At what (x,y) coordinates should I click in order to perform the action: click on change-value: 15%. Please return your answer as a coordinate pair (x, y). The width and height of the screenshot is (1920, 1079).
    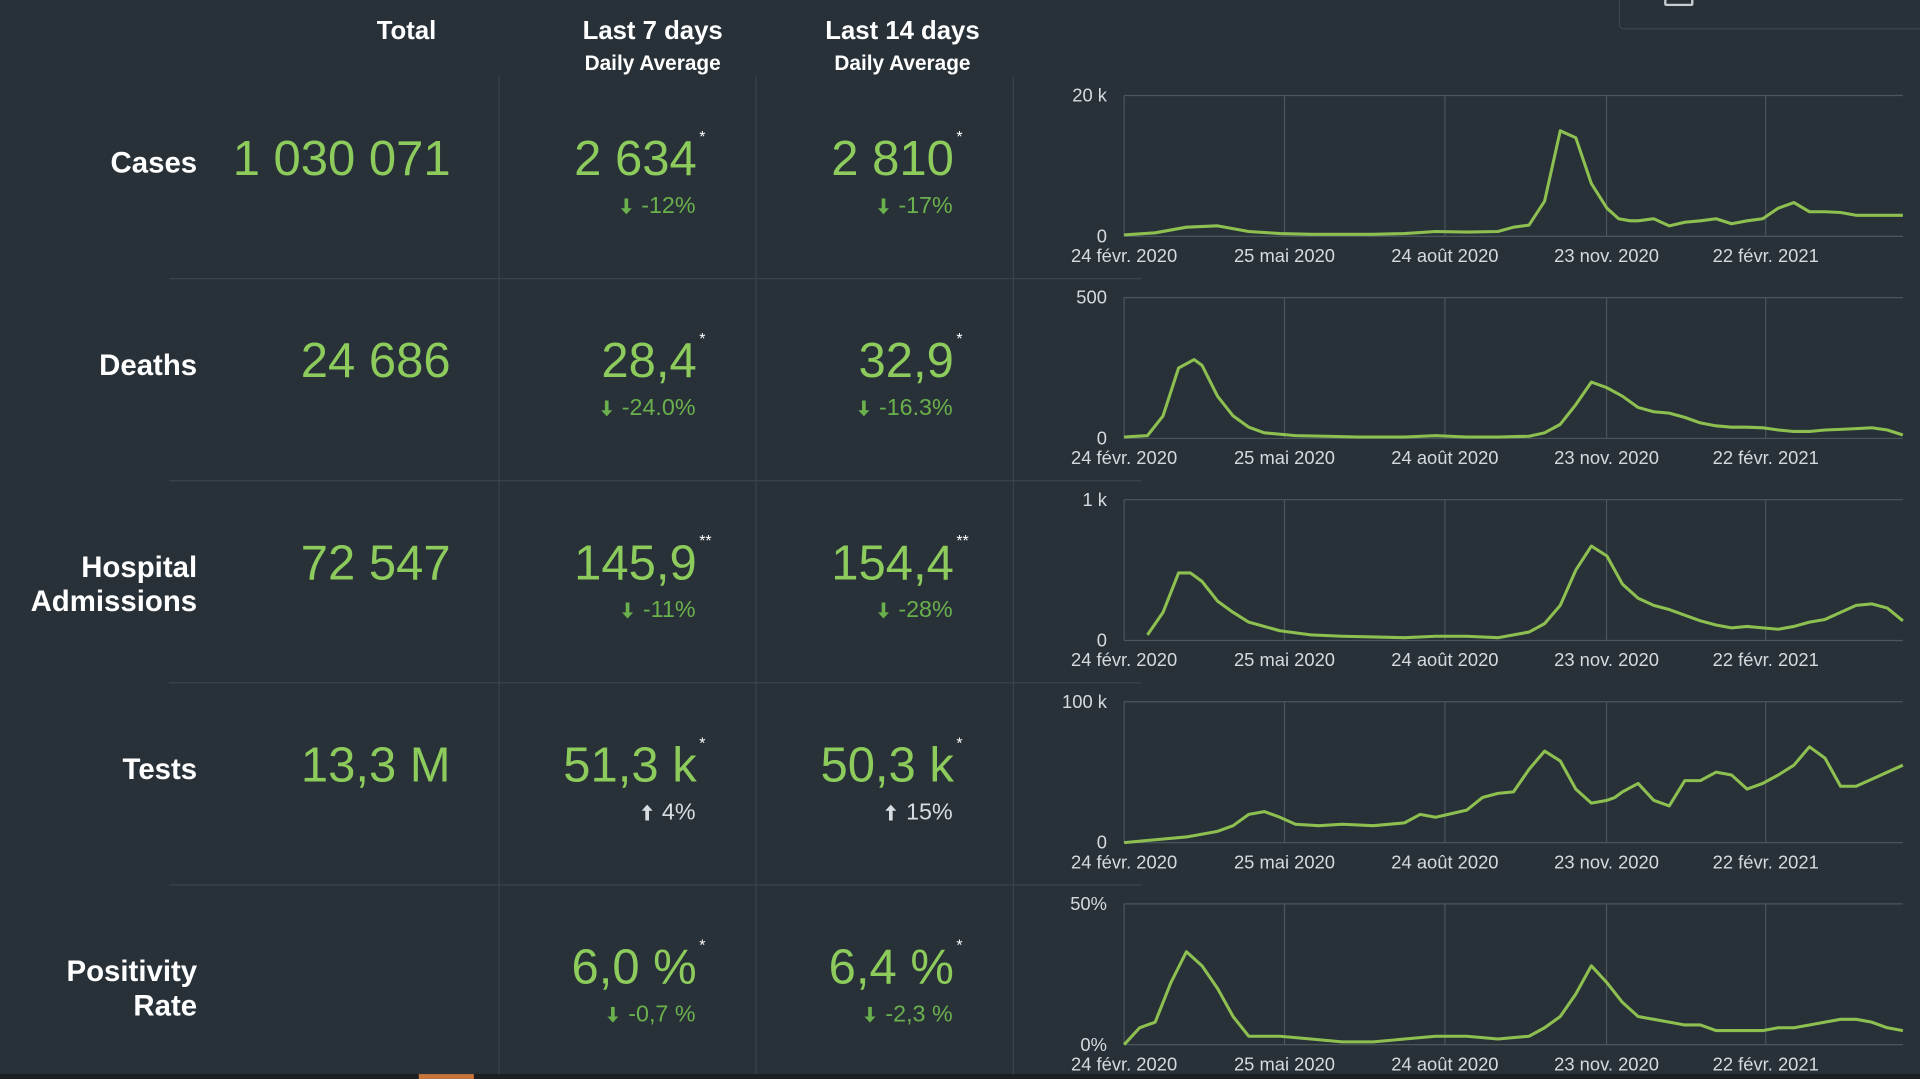
    Looking at the image, I should click on (929, 812).